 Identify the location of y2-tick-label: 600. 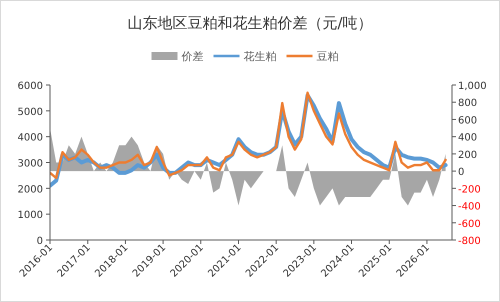
(468, 120).